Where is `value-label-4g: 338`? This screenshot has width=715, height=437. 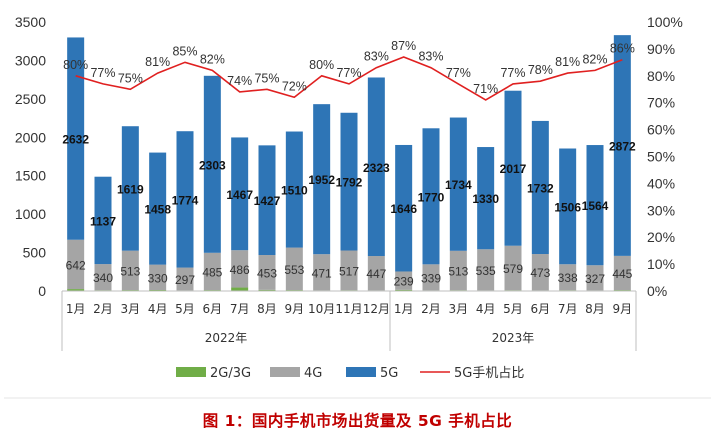
value-label-4g: 338 is located at coordinates (568, 278).